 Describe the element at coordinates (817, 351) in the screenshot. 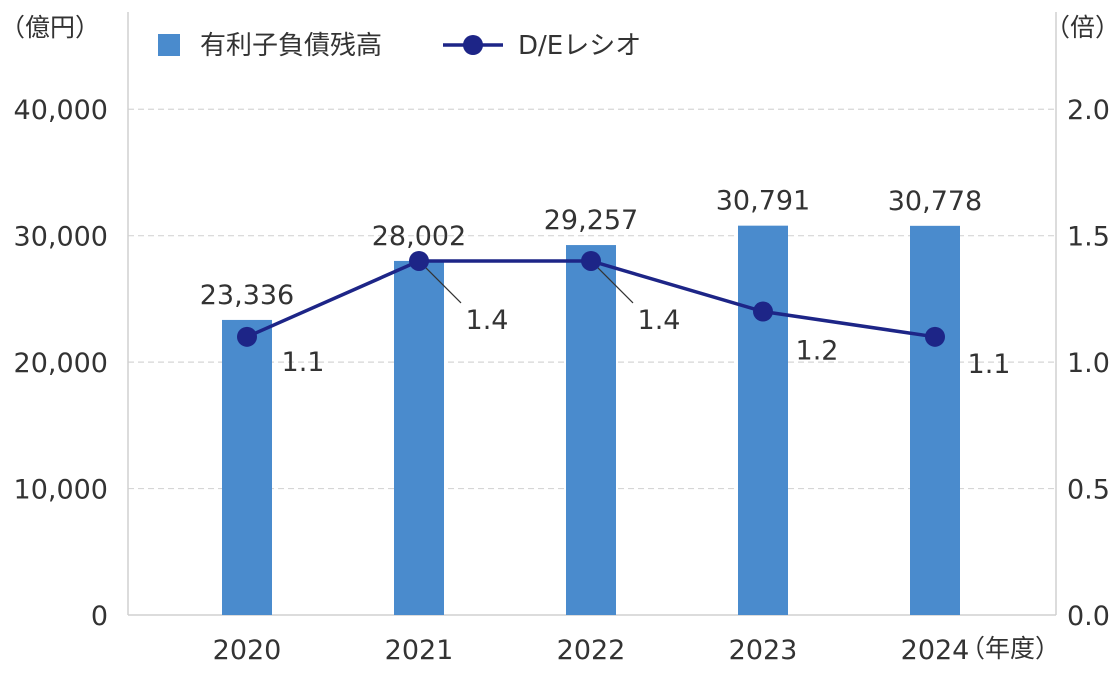

I see `de-ratio-value-label: 1.2` at that location.